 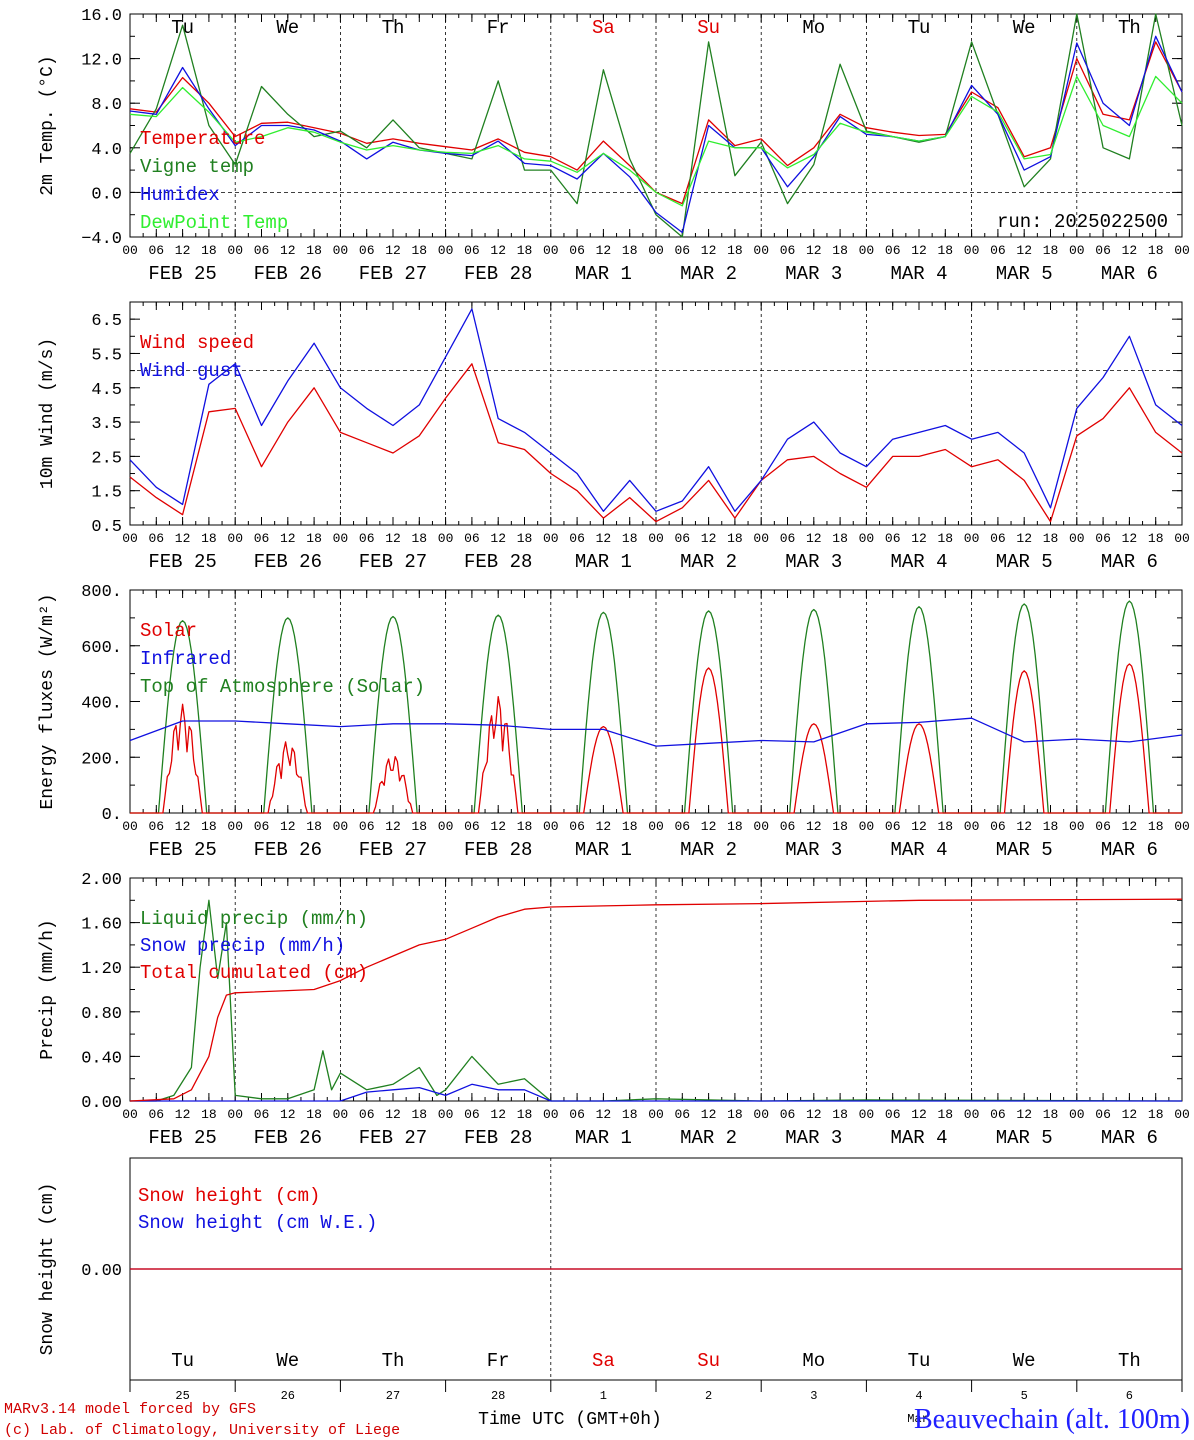 What do you see at coordinates (214, 223) in the screenshot?
I see `legend-entry: DewPoint Temp` at bounding box center [214, 223].